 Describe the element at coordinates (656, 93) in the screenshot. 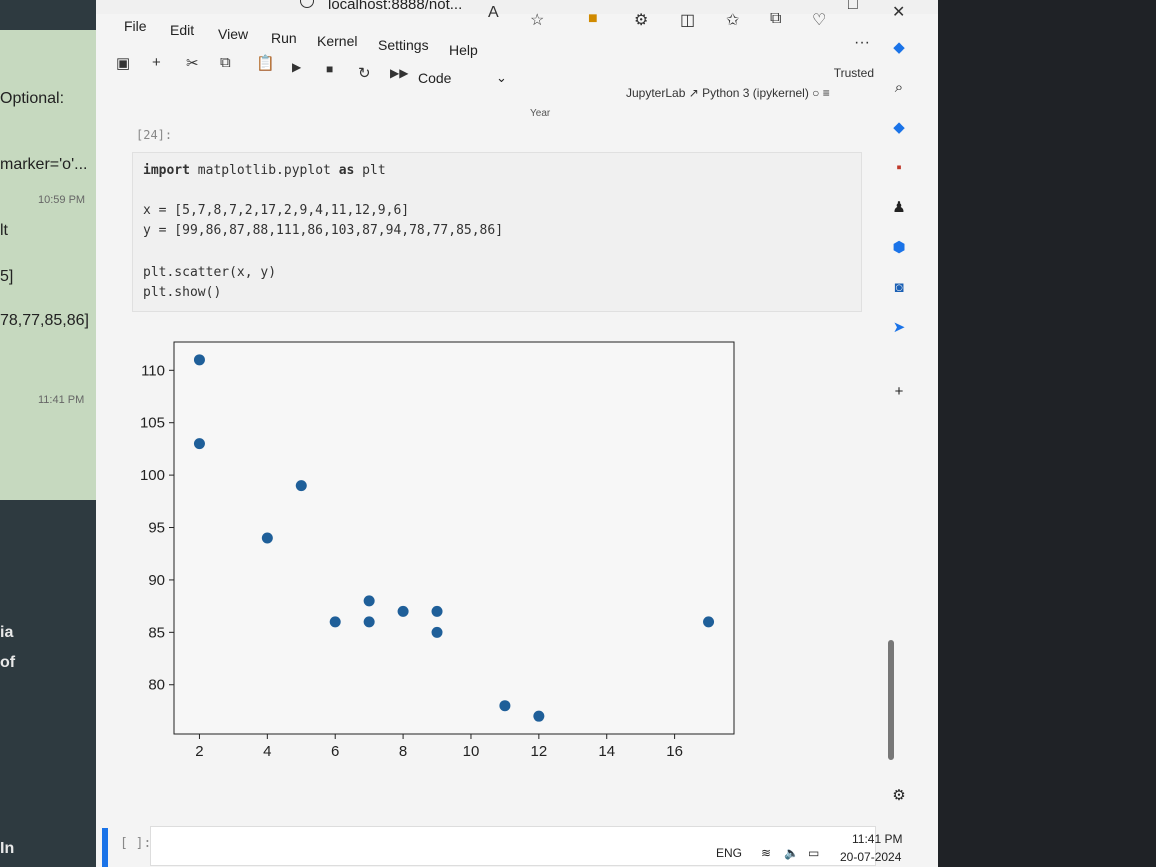

I see `jupyterlab-link: JupyterLab` at that location.